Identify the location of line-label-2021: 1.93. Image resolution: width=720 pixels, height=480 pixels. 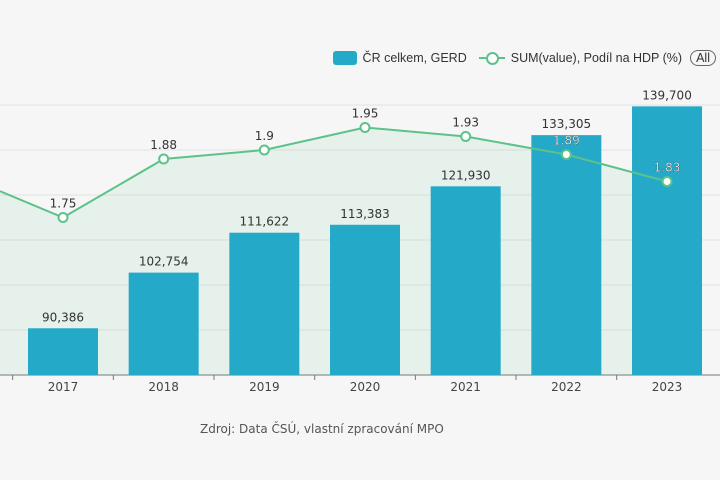
(465, 123).